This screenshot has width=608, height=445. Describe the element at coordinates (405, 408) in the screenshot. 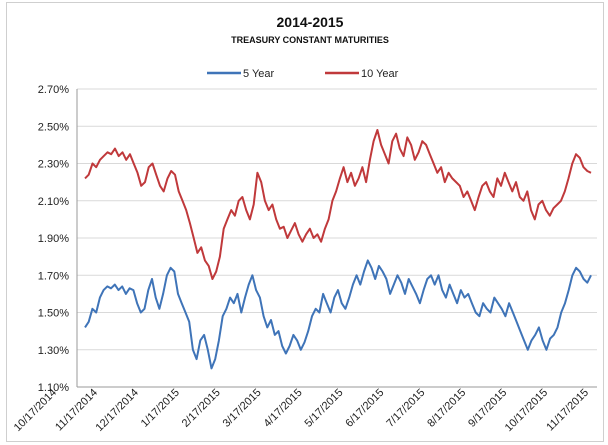

I see `x-tick-label: 7/17/2015` at that location.